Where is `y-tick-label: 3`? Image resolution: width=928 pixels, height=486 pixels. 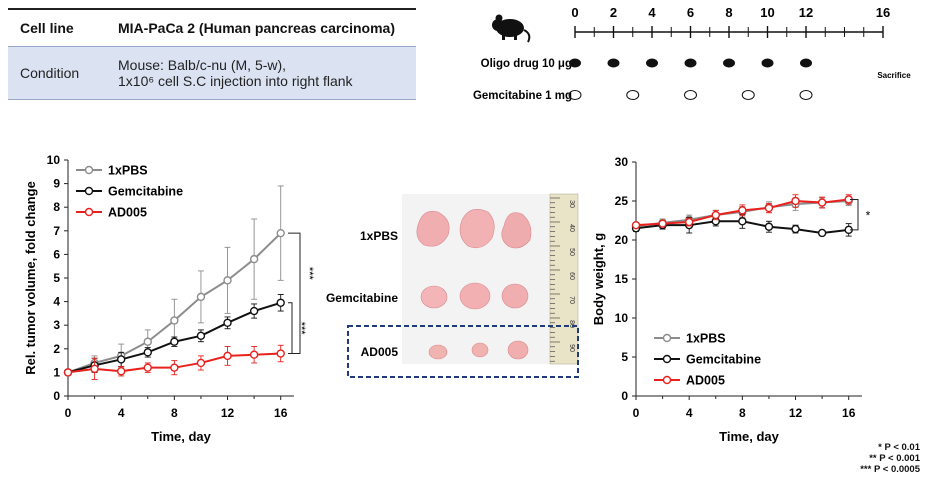
y-tick-label: 3 is located at coordinates (56, 325).